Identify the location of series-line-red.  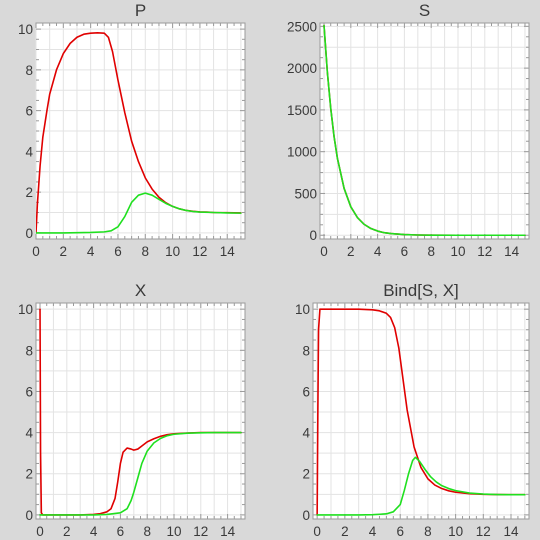
(421, 412).